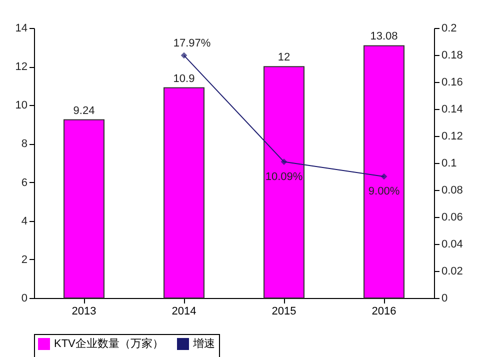  Describe the element at coordinates (445, 298) in the screenshot. I see `y2-tick-label: 0` at that location.